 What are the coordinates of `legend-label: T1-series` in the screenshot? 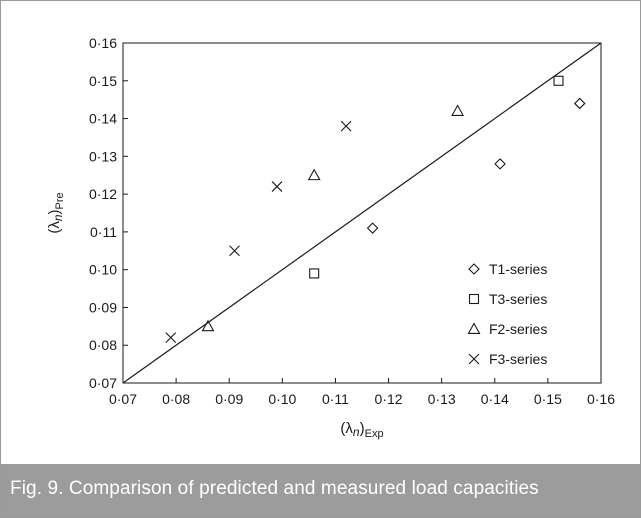 It's located at (518, 269).